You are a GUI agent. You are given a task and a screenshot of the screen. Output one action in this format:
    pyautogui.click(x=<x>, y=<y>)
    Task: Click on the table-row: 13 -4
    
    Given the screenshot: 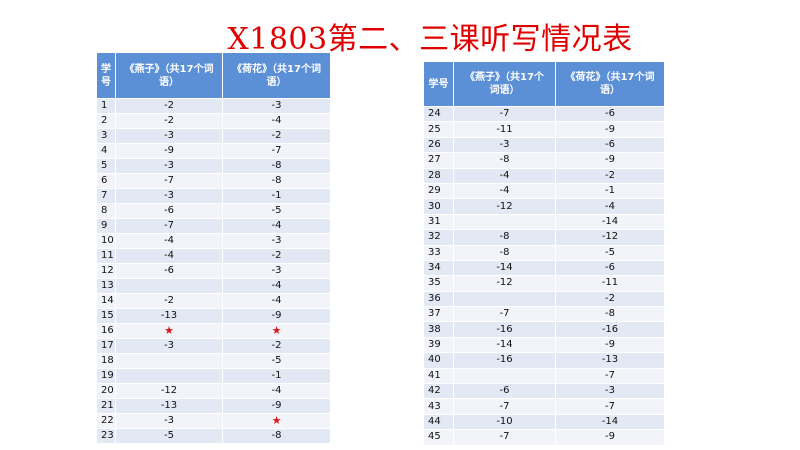 What is the action you would take?
    pyautogui.click(x=213, y=286)
    